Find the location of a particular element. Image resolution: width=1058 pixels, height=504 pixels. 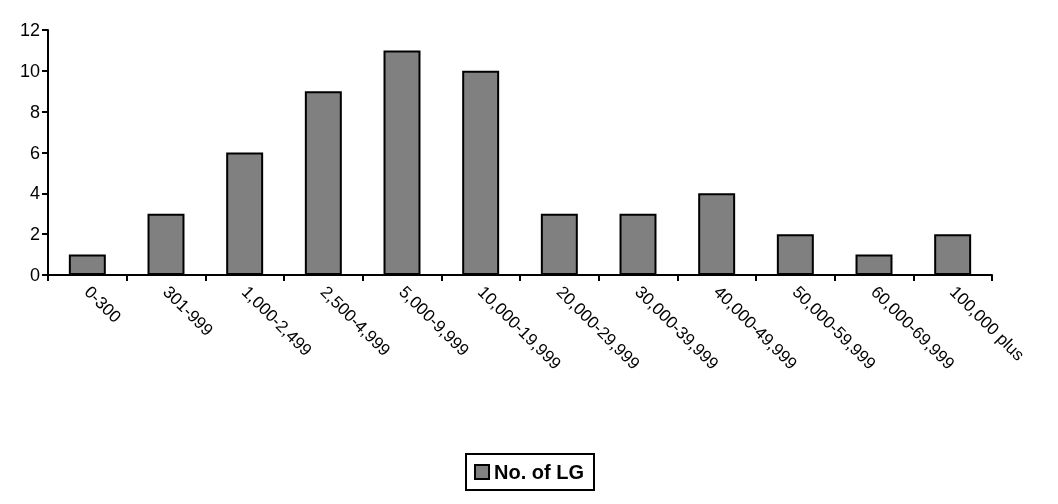

y-tick-label: 4 is located at coordinates (34, 193).